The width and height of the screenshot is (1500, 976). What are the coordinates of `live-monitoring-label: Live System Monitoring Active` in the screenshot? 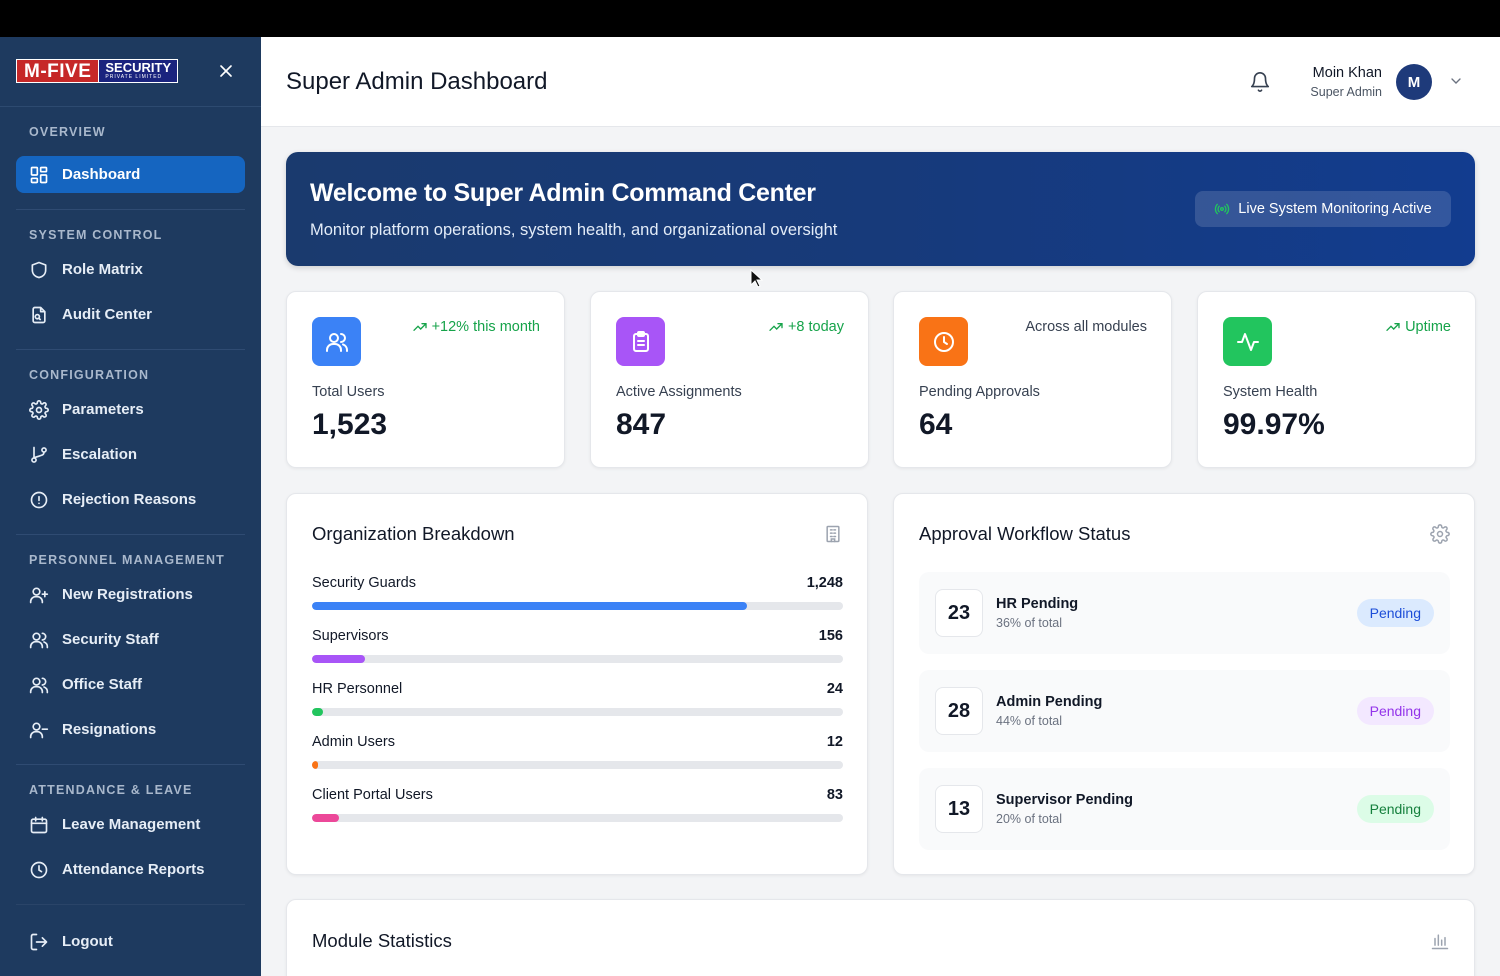 It's located at (1335, 209).